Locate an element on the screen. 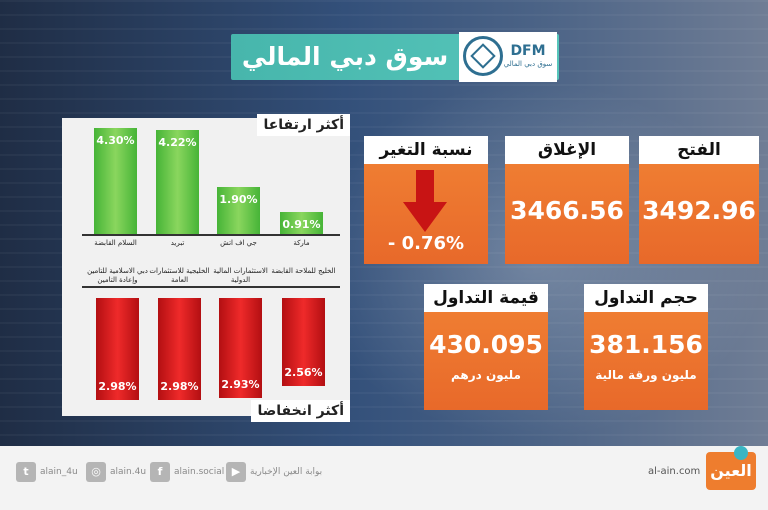  down-arrow-icon is located at coordinates (425, 201).